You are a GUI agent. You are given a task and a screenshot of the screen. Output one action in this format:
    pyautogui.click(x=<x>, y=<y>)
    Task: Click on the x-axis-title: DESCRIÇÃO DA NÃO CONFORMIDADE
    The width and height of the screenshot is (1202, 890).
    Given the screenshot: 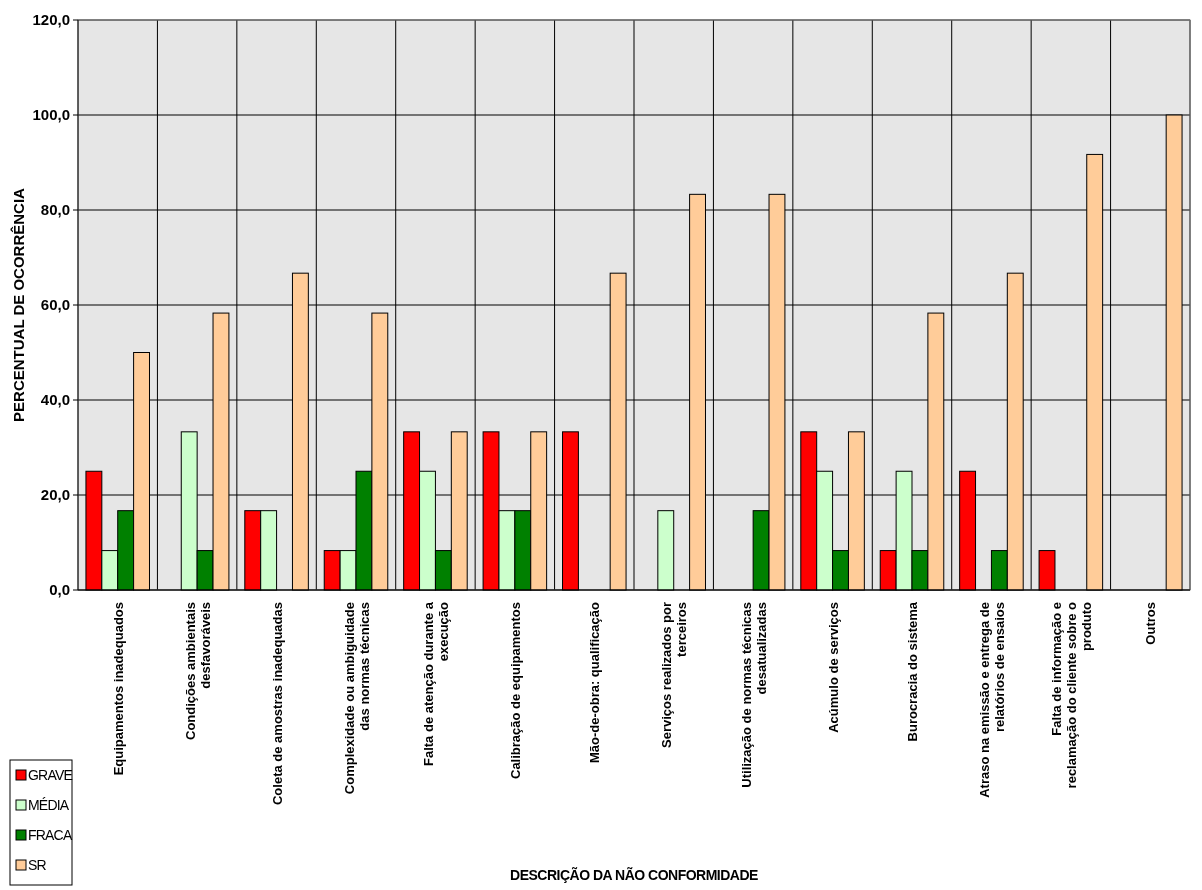 What is the action you would take?
    pyautogui.click(x=634, y=874)
    